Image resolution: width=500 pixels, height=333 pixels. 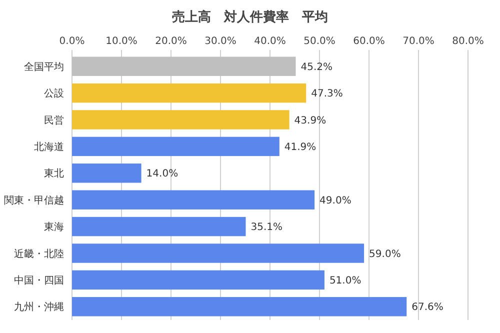 I want to click on data-label: 41.9%, so click(x=300, y=147).